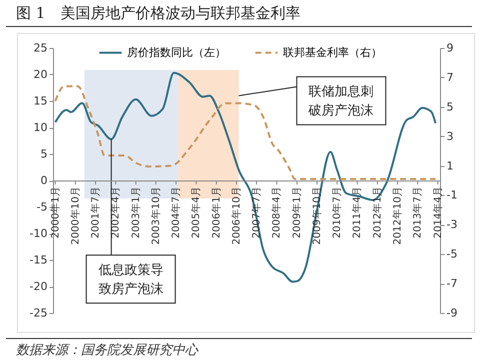 The width and height of the screenshot is (500, 362). Describe the element at coordinates (418, 212) in the screenshot. I see `x-tick-label: 2013年7月` at that location.